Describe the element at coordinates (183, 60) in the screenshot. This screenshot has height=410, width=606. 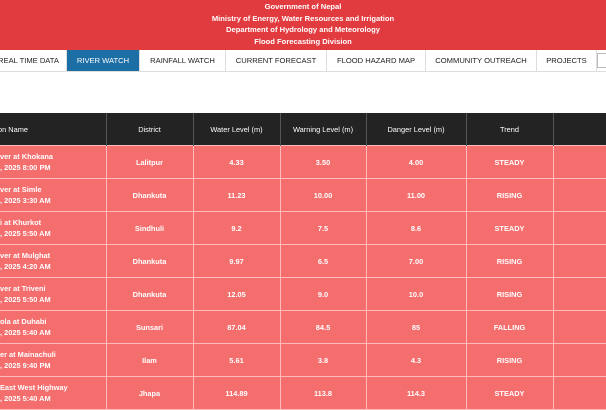
I see `nav-tab: RAINFALL WATCH` at that location.